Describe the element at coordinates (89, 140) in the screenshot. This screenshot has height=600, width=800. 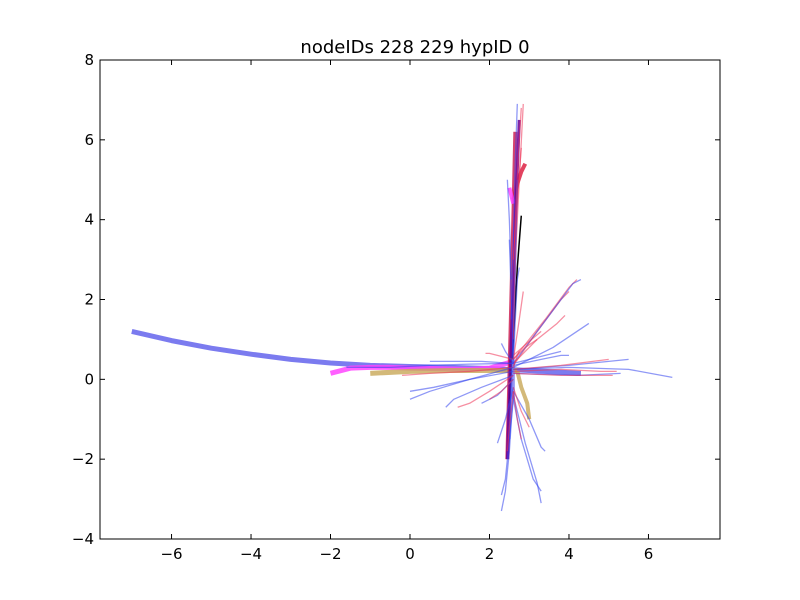
I see `y-tick-label: 6` at that location.